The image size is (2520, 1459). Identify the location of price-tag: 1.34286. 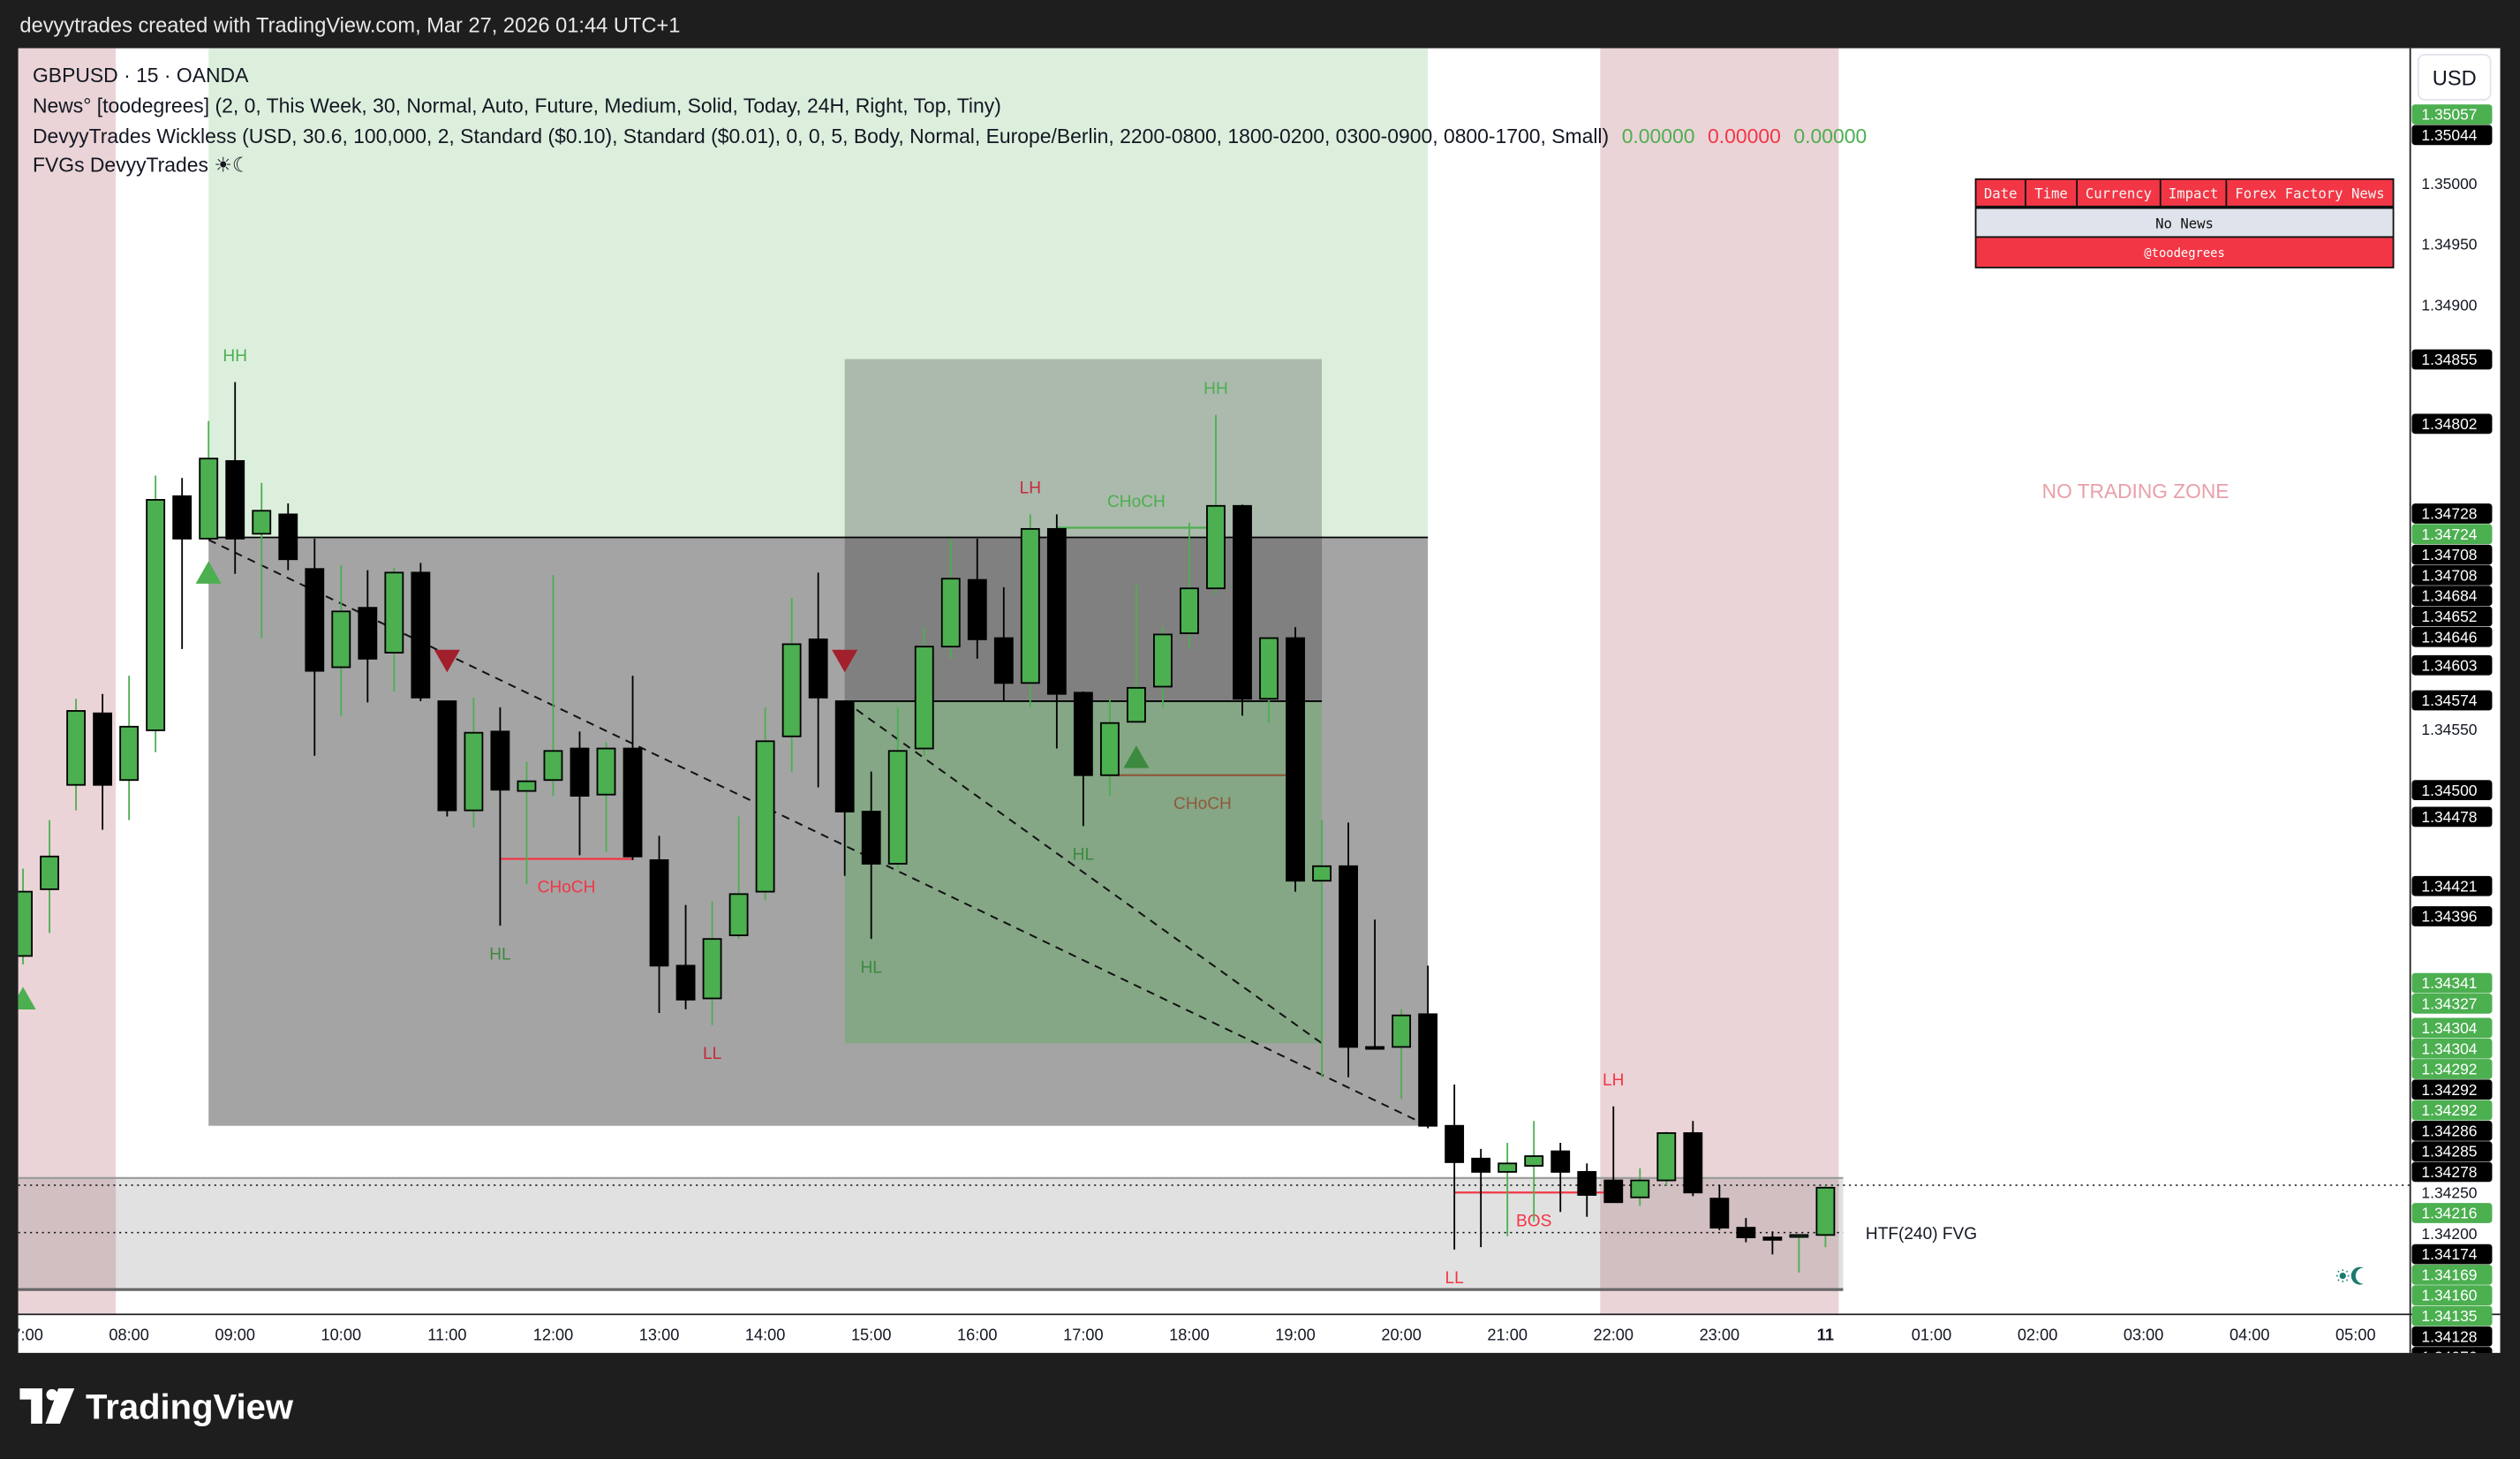
(2452, 1130).